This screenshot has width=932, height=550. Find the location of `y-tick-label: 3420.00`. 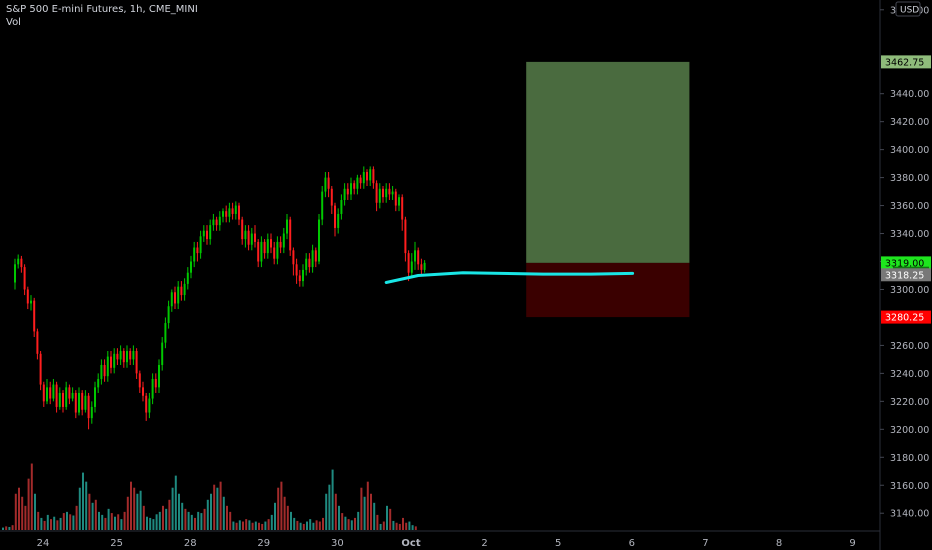

y-tick-label: 3420.00 is located at coordinates (909, 122).